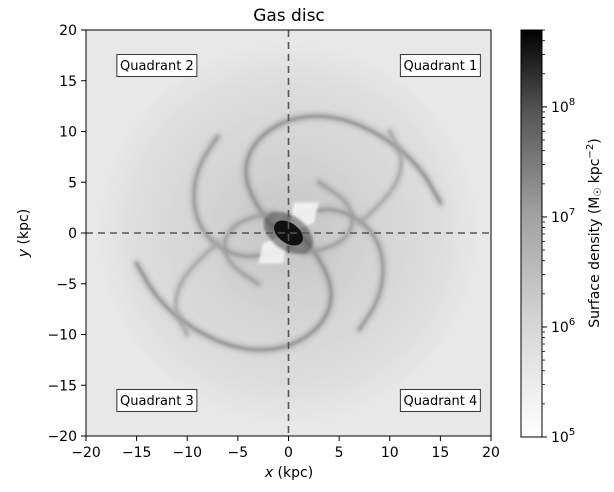  What do you see at coordinates (563, 106) in the screenshot?
I see `colorbar-tick-label: 10⁸` at bounding box center [563, 106].